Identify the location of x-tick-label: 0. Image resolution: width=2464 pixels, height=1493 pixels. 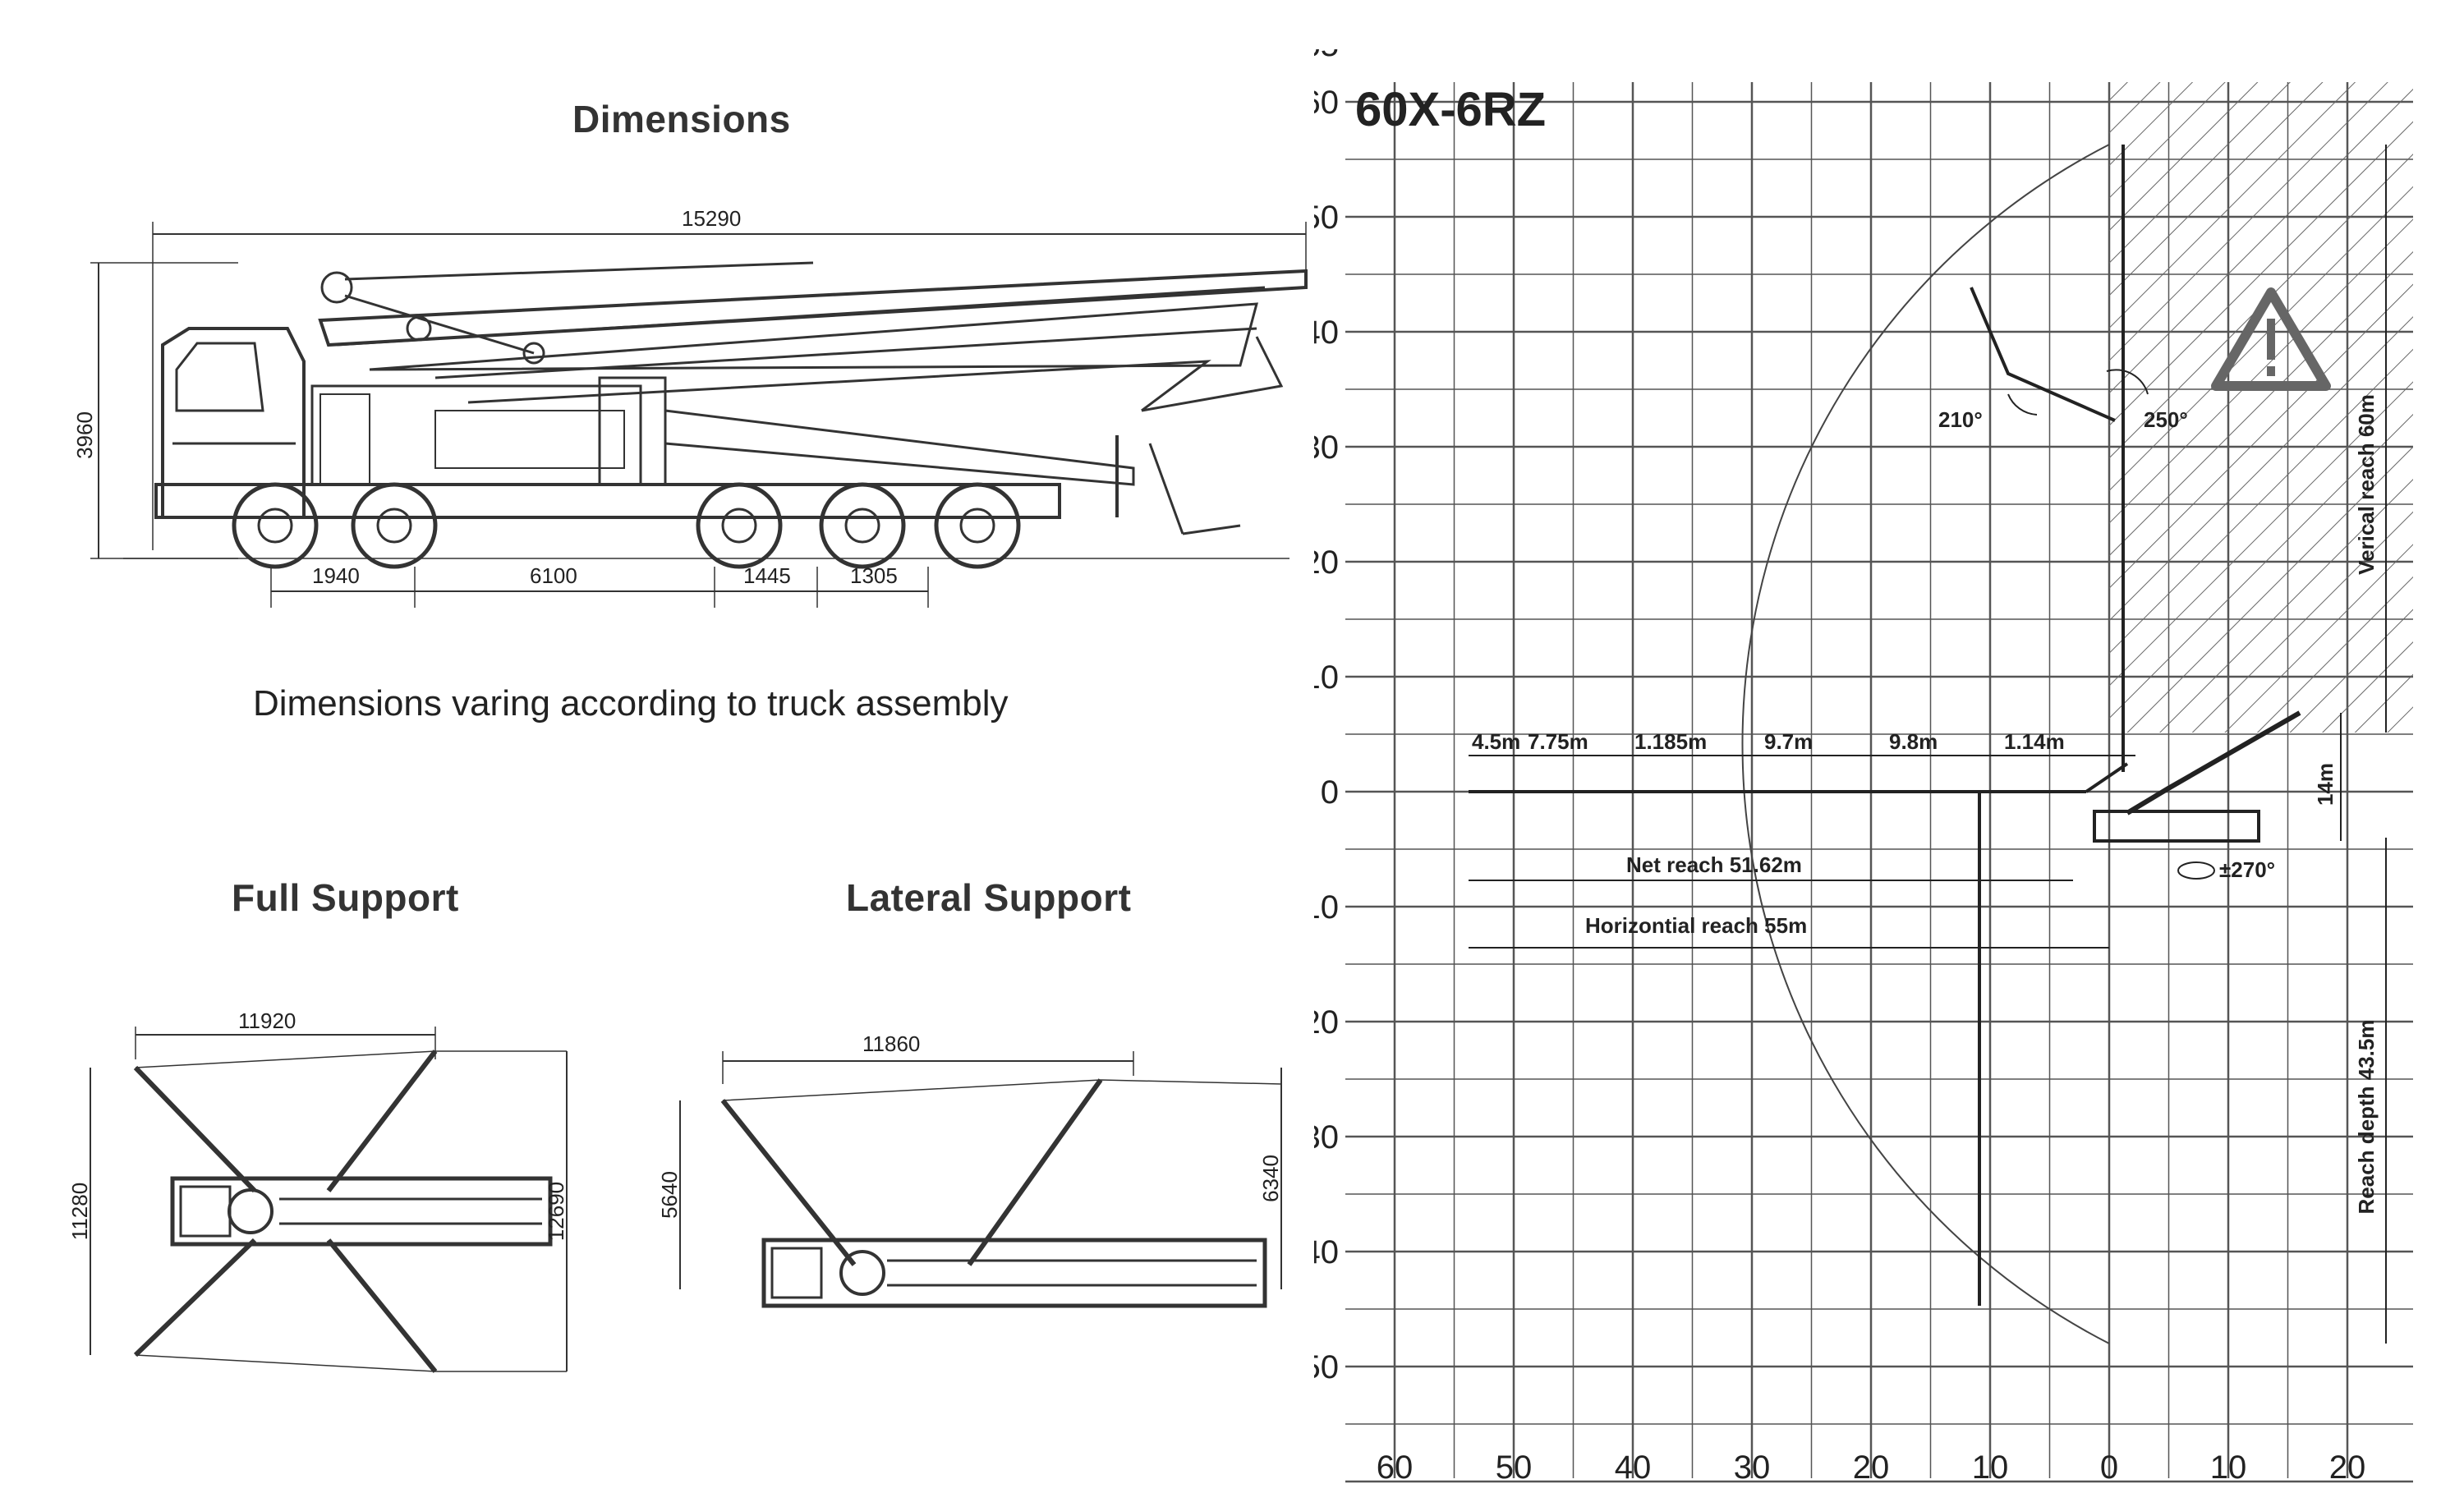
(2109, 1467).